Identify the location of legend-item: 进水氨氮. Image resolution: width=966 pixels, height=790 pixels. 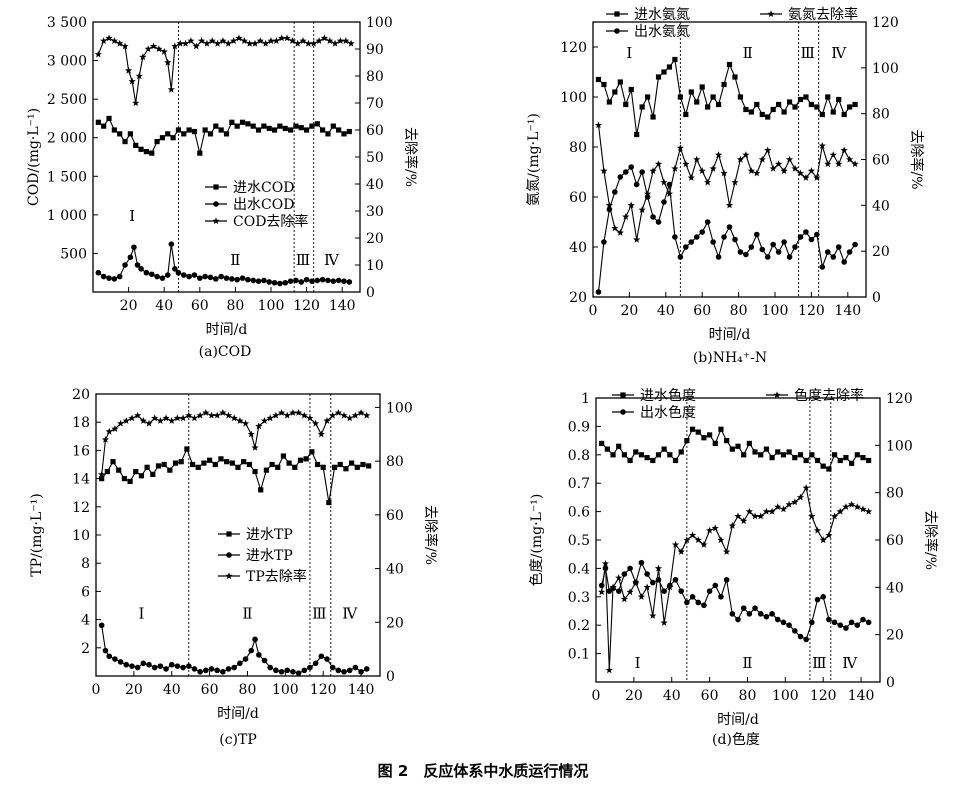
(648, 15).